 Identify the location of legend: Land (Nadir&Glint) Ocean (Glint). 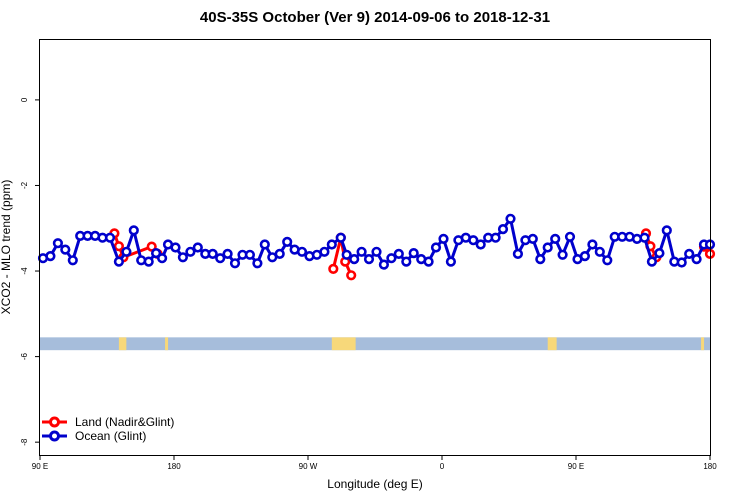
(108, 429).